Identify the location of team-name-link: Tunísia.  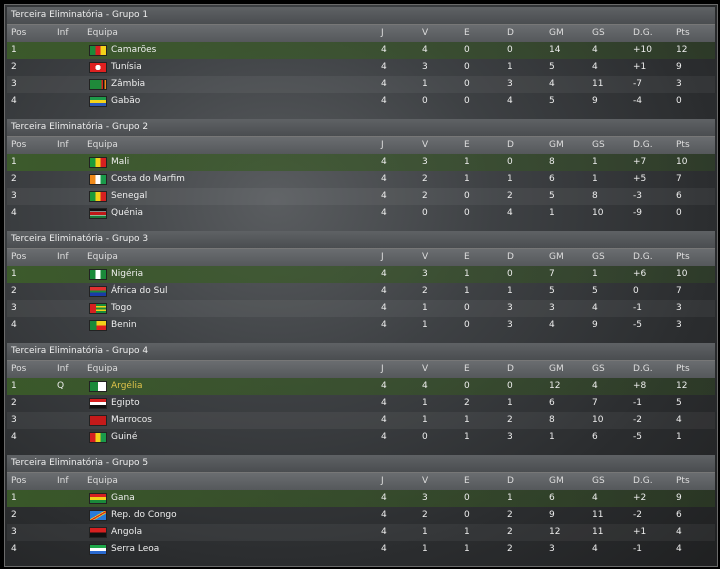
(126, 67).